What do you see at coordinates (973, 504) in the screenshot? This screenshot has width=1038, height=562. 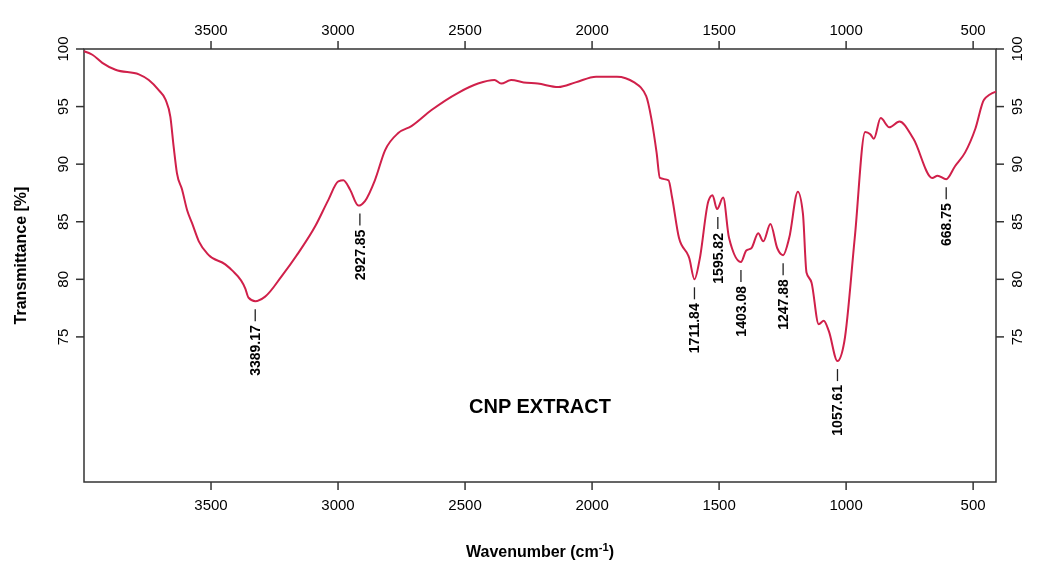 I see `x2-tick-label: 500` at bounding box center [973, 504].